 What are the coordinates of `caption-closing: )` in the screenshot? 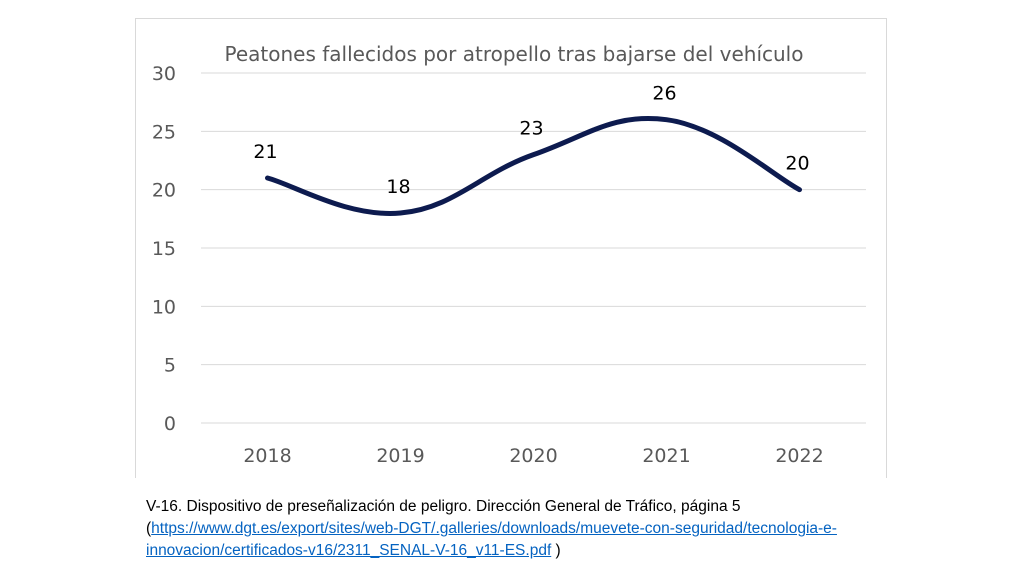 It's located at (556, 550).